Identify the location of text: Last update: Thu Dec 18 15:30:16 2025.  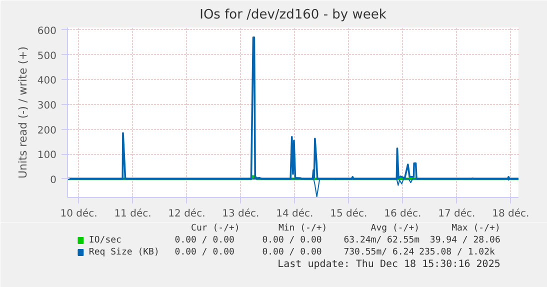
(389, 264).